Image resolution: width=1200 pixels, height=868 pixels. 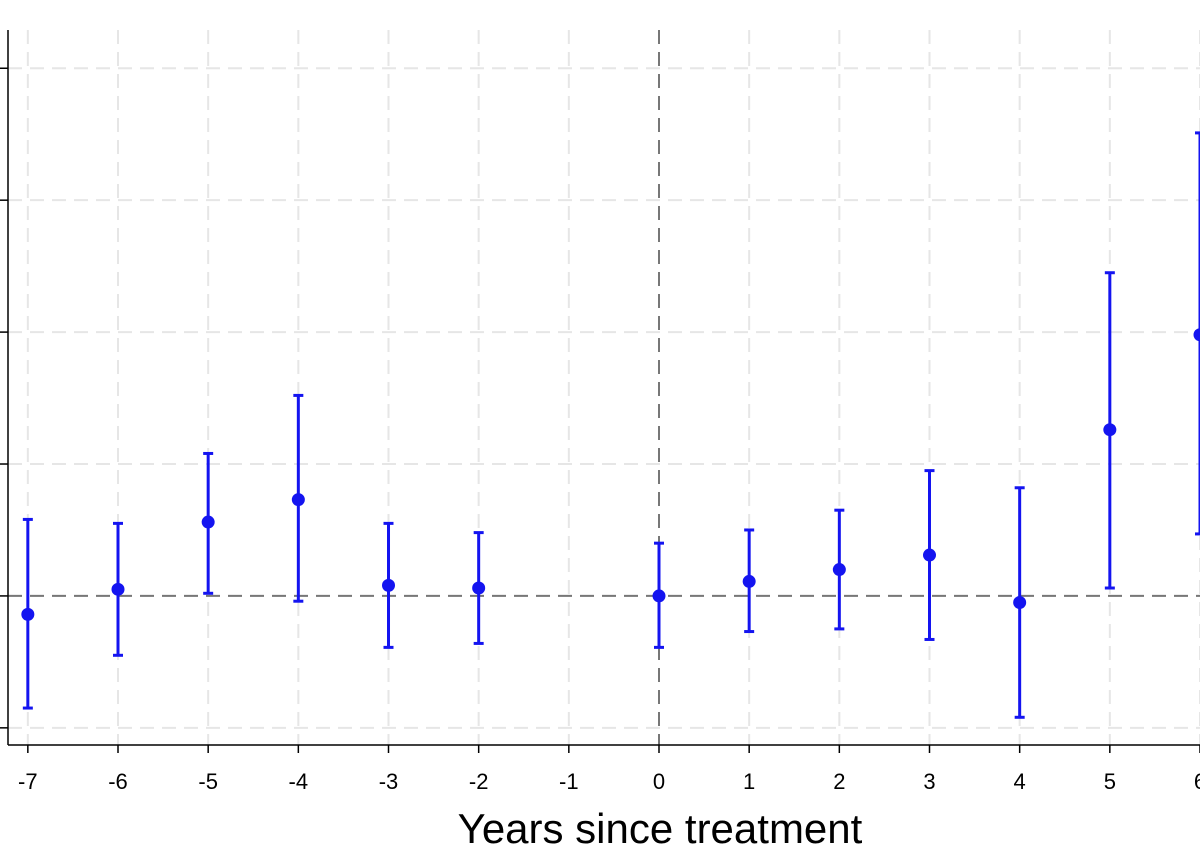 What do you see at coordinates (479, 781) in the screenshot?
I see `x-tick-label: -2` at bounding box center [479, 781].